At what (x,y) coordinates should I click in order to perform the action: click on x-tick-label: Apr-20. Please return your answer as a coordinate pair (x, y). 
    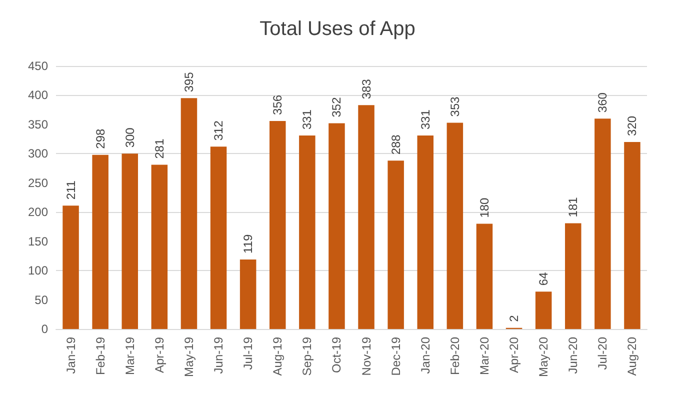
    Looking at the image, I should click on (514, 355).